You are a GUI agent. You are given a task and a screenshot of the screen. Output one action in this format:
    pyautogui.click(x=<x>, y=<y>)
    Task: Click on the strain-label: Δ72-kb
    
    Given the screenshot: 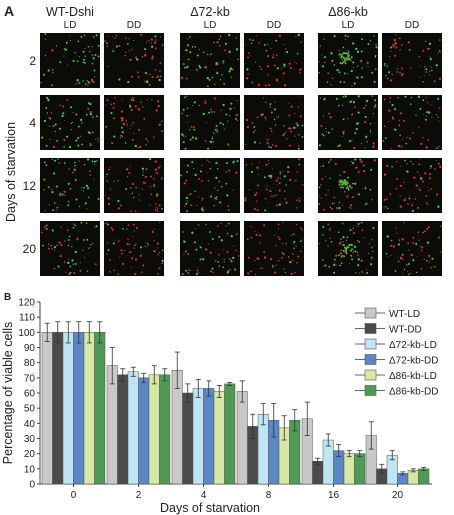 What is the action you would take?
    pyautogui.click(x=210, y=12)
    